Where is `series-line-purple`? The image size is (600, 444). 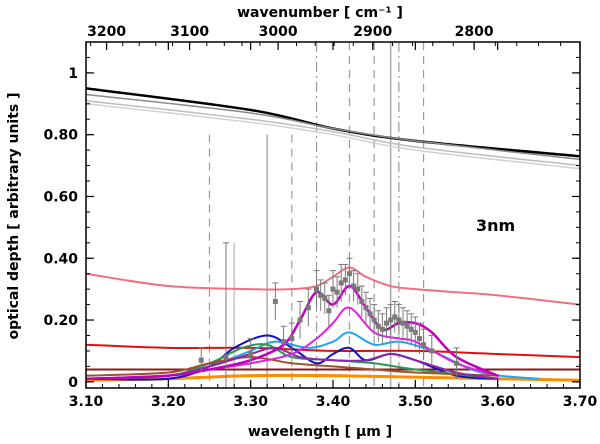 series-line-purple is located at coordinates (292, 363).